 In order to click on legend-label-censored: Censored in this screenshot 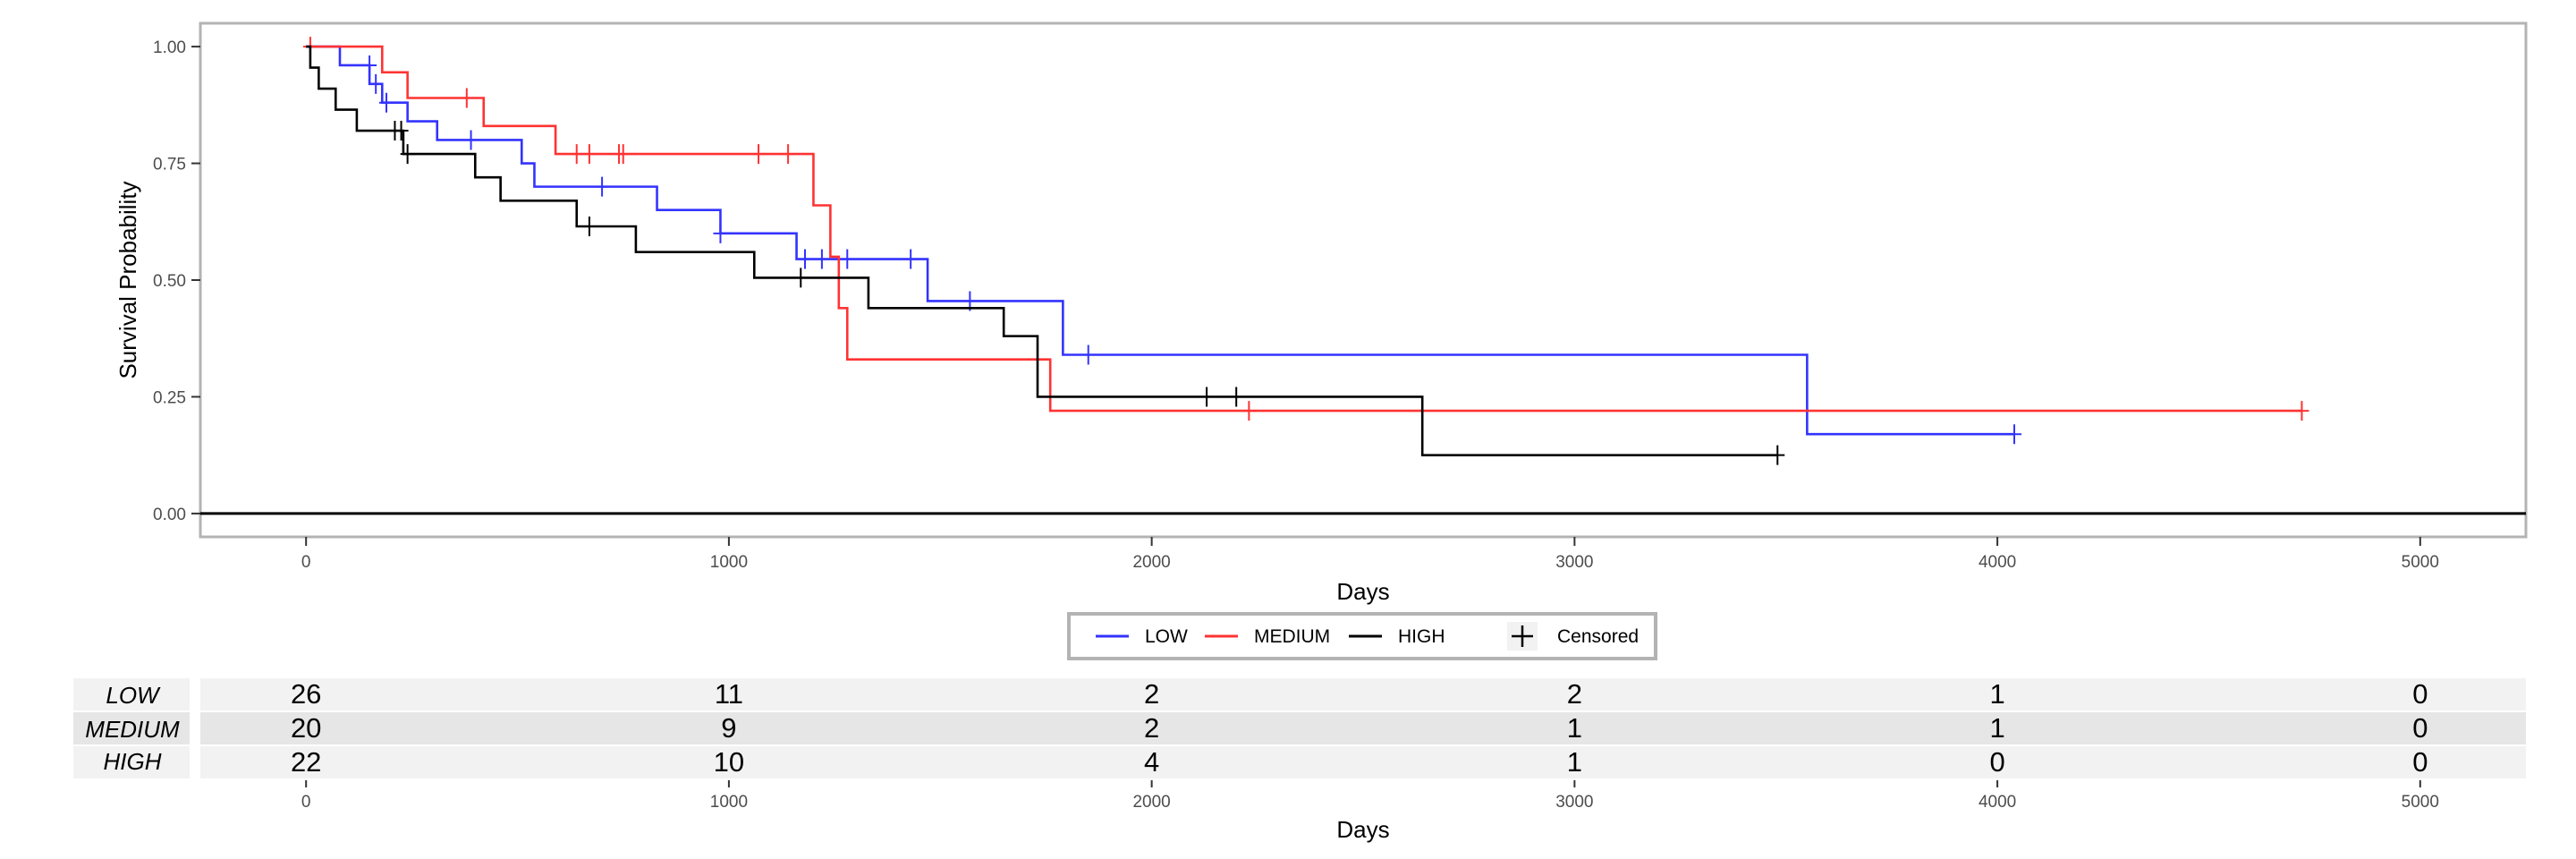, I will do `click(1598, 636)`.